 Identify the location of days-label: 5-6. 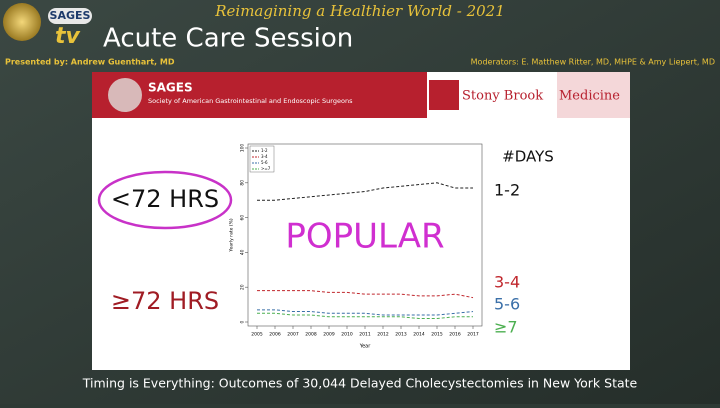
(507, 304).